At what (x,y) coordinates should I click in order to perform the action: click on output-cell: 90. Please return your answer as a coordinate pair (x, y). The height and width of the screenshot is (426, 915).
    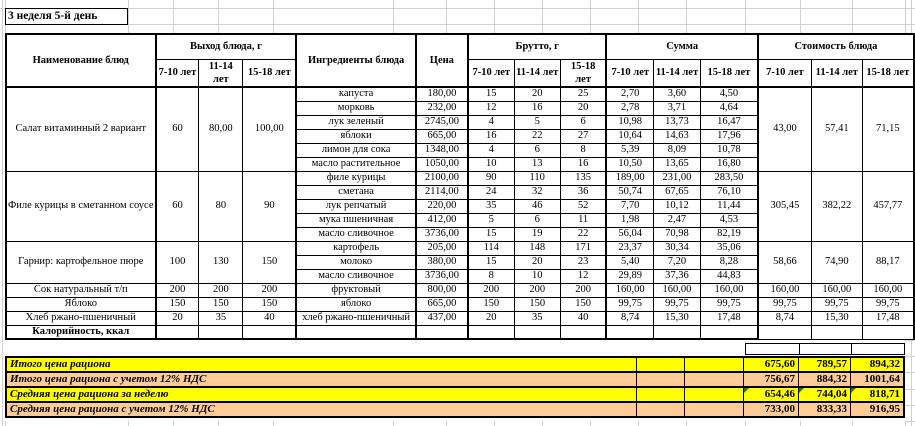
    Looking at the image, I should click on (269, 206).